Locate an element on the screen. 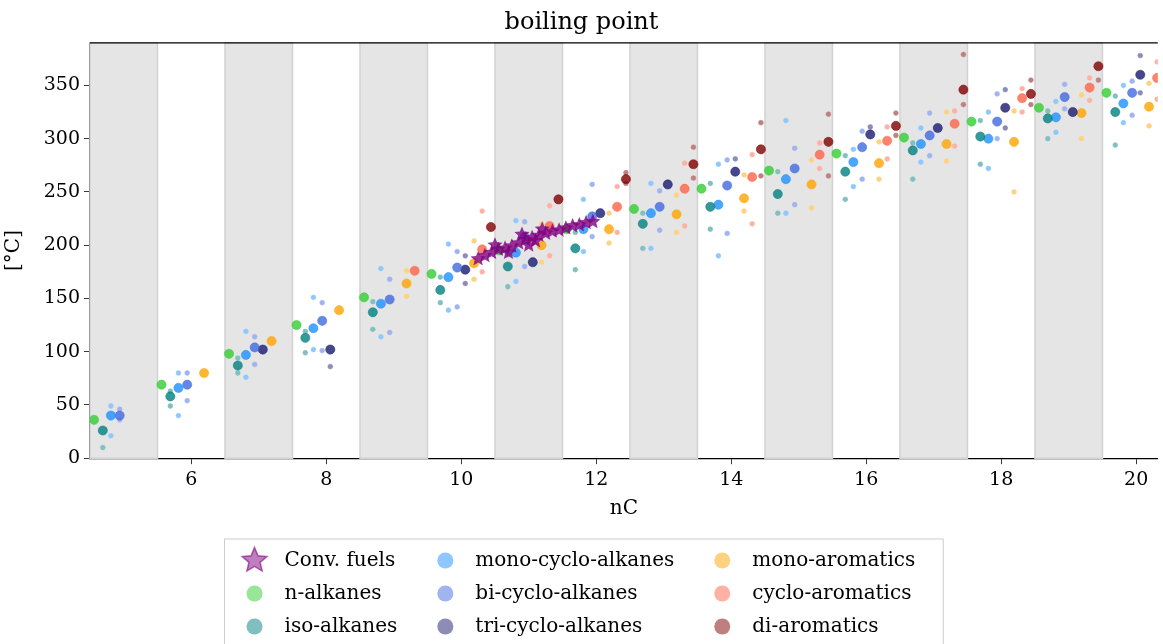  legend-label: mono-aromatics is located at coordinates (834, 558).